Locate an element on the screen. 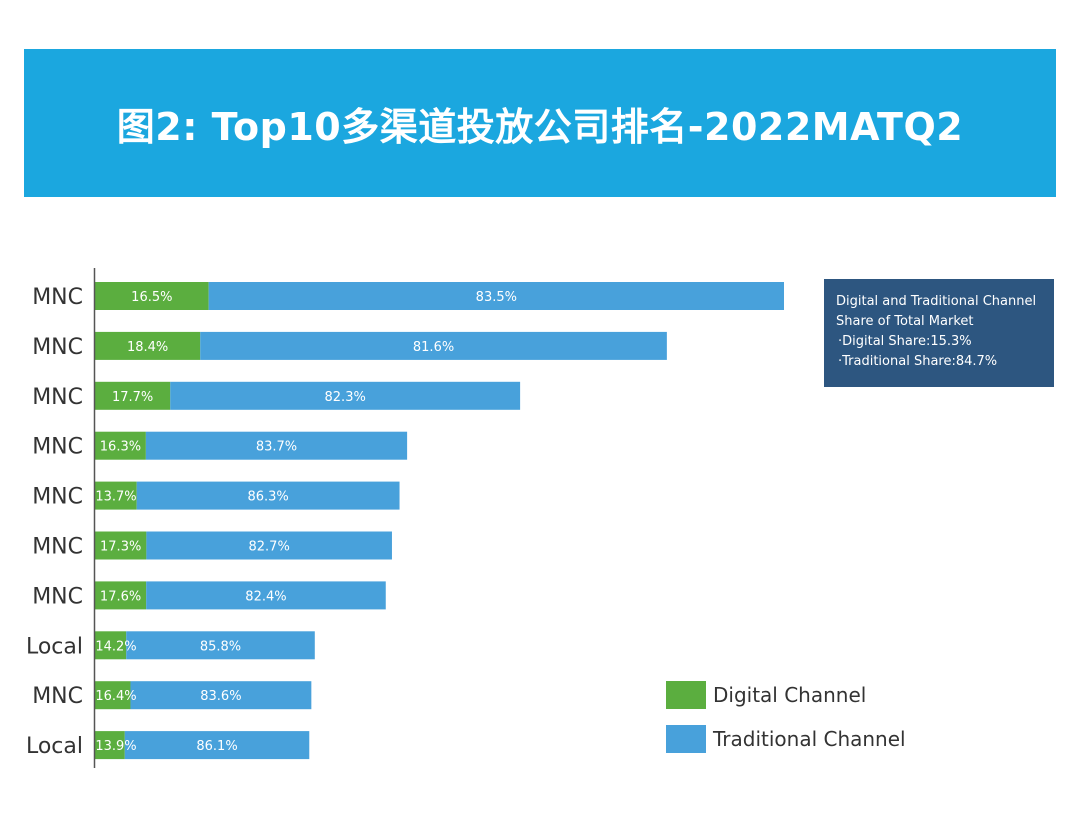 The width and height of the screenshot is (1080, 825). data-label-digital-4: 16.3% is located at coordinates (120, 447).